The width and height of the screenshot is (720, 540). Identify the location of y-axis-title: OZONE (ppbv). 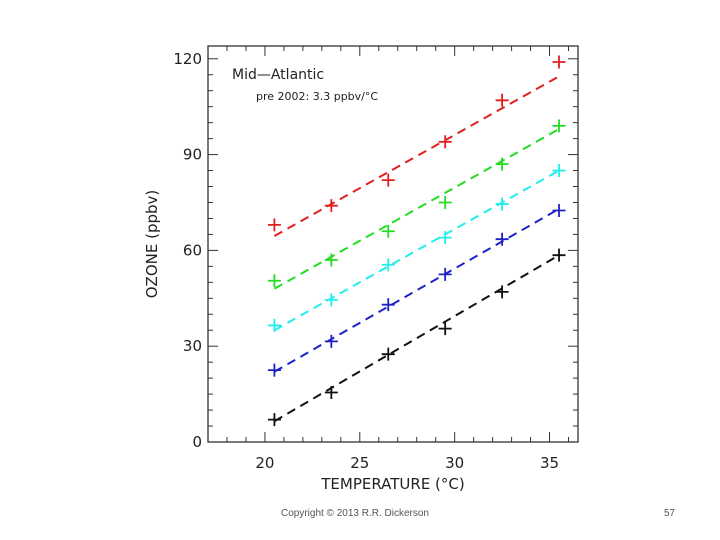
(152, 244).